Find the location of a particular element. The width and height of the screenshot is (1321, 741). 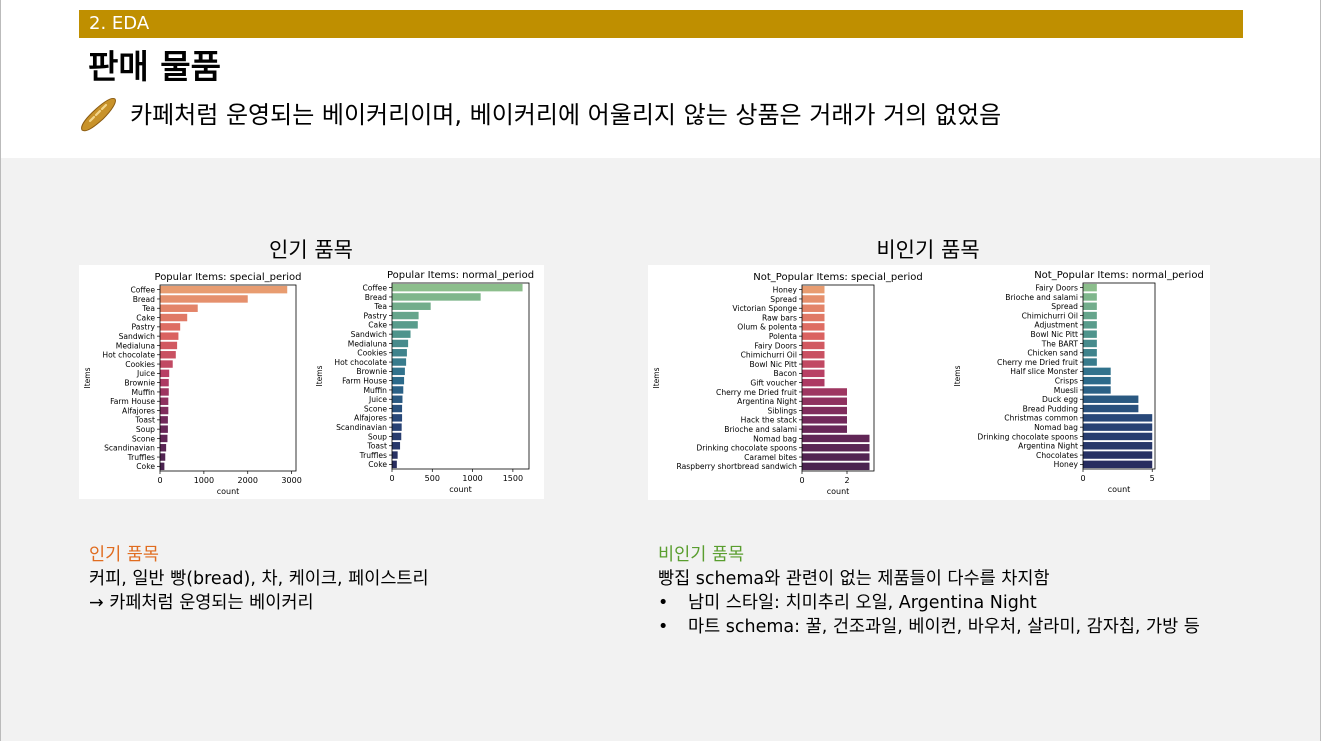

chart-title: Not_Popular Items: special_period is located at coordinates (837, 277).